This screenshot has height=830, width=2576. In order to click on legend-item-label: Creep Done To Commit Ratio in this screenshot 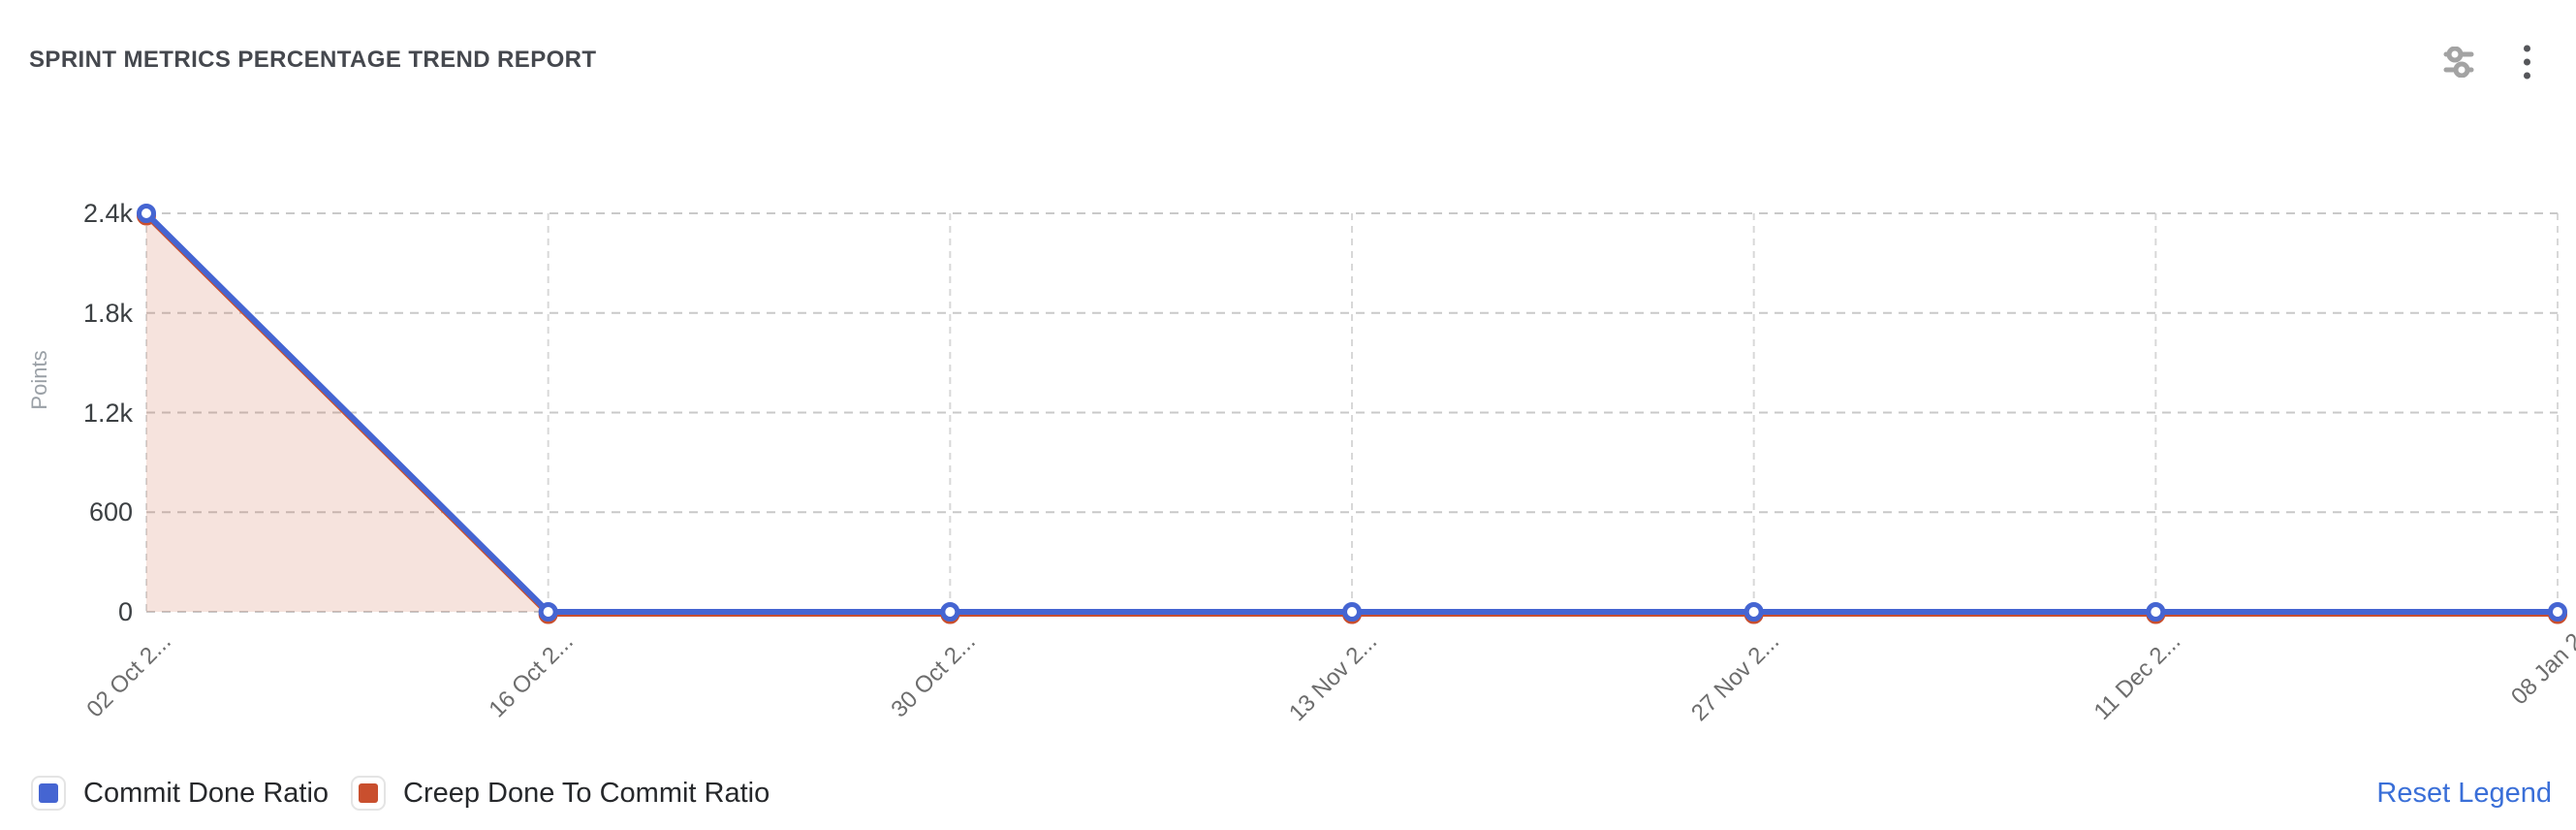, I will do `click(586, 793)`.